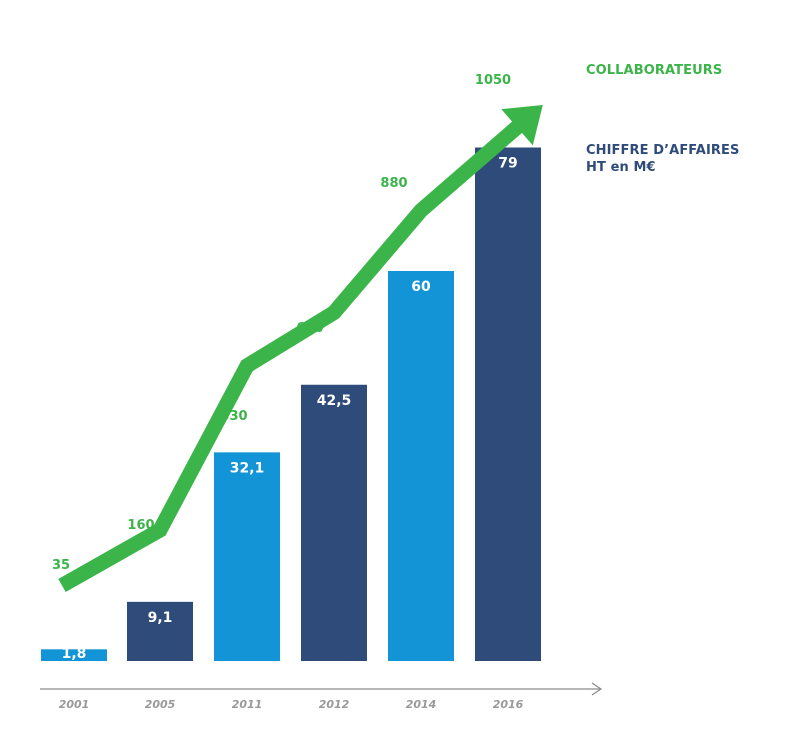 Image resolution: width=800 pixels, height=740 pixels. Describe the element at coordinates (421, 287) in the screenshot. I see `revenue-value-label: 60` at that location.